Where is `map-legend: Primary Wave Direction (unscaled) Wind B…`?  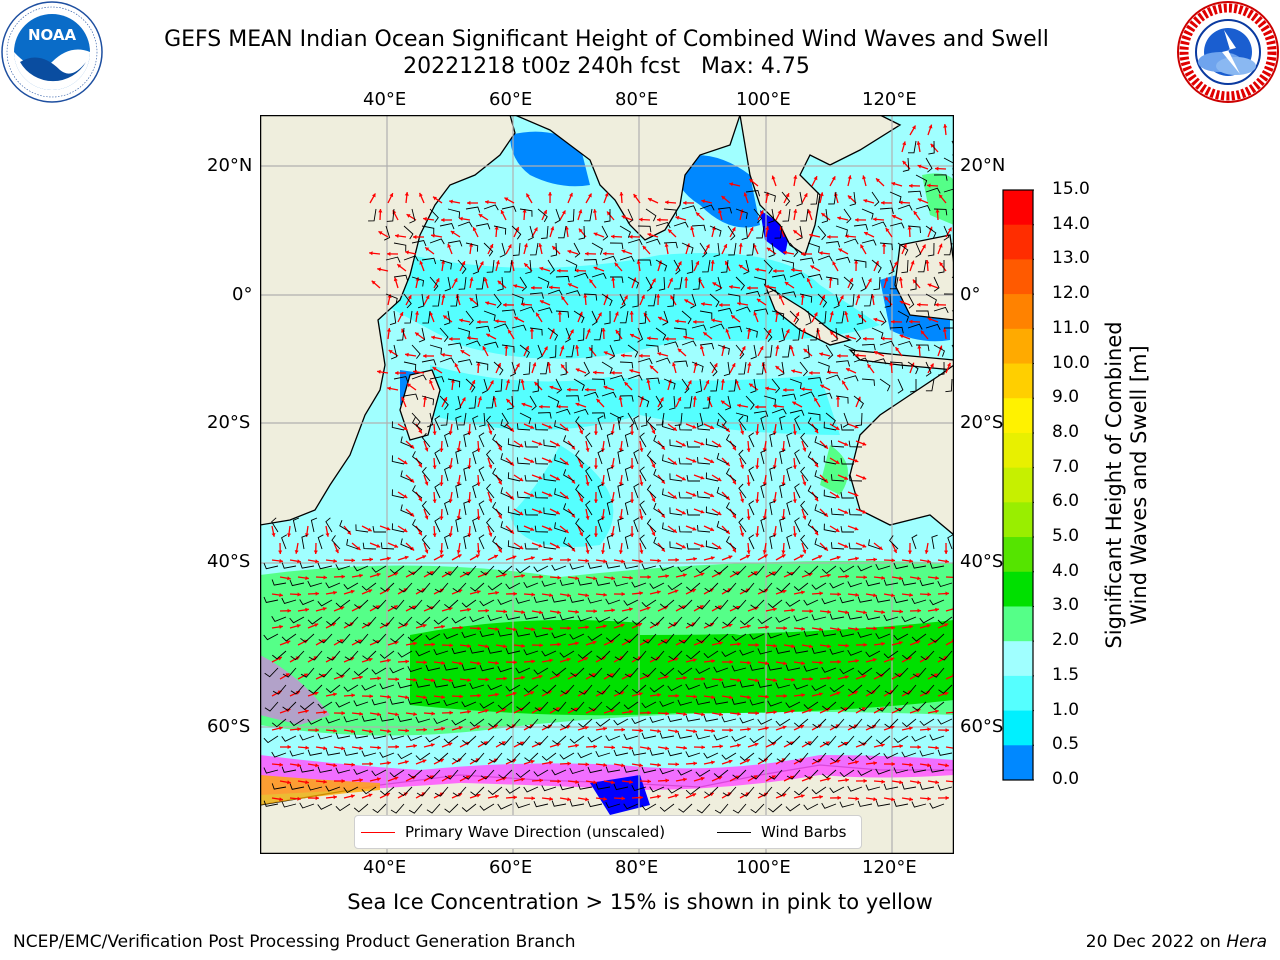
map-legend: Primary Wave Direction (unscaled) Wind B… is located at coordinates (608, 832).